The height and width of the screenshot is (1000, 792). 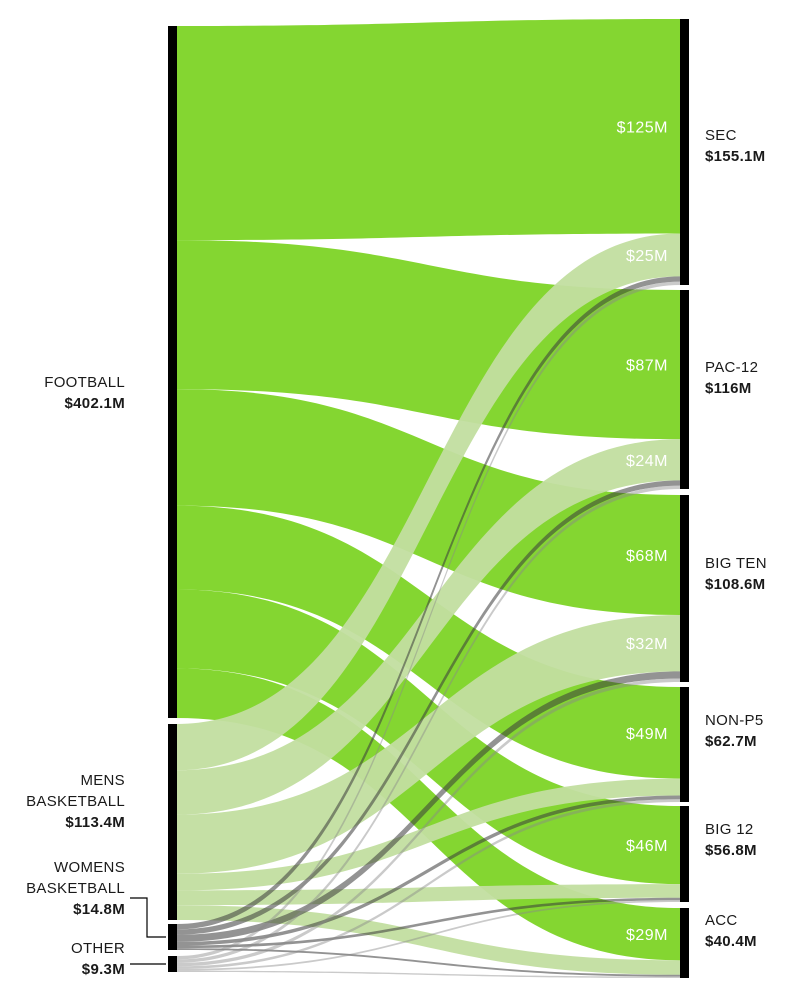 I want to click on target-label-pac12: PAC-12 $116M, so click(x=731, y=378).